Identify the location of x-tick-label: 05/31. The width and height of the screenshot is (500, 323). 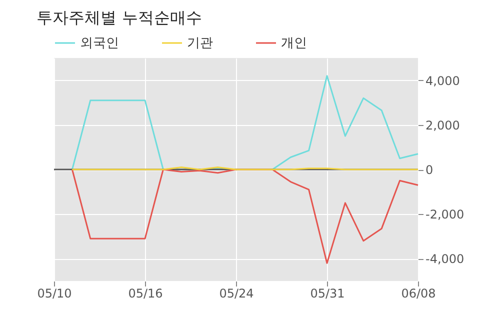
(327, 293).